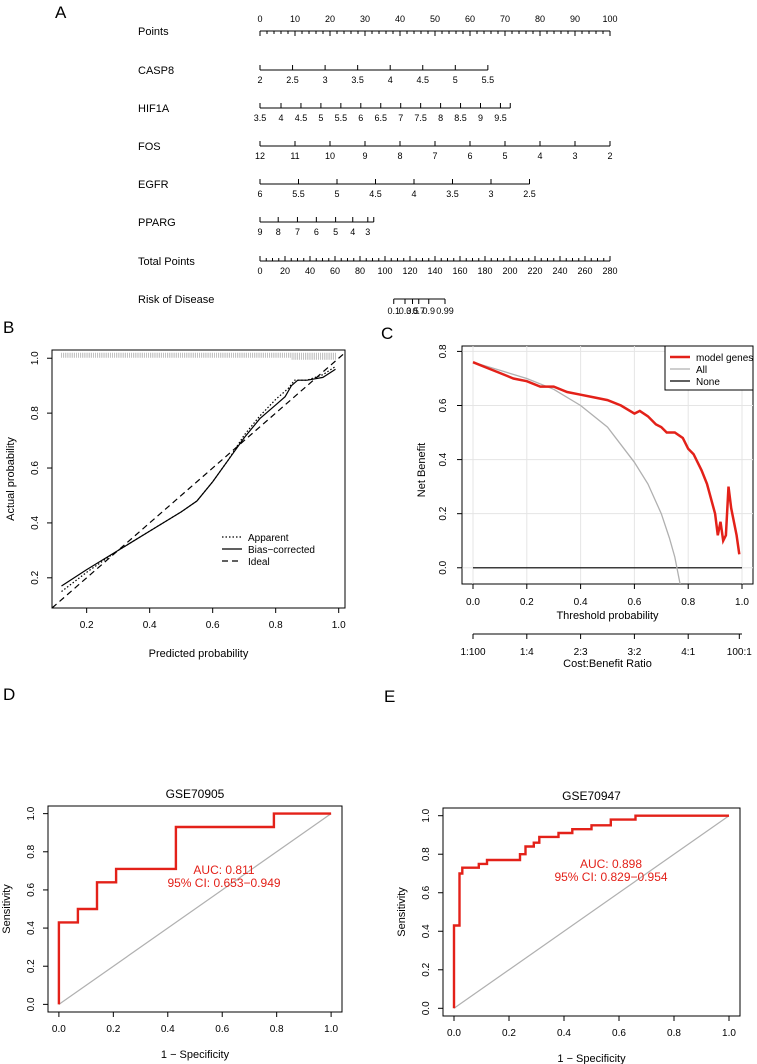 This screenshot has width=757, height=1064. Describe the element at coordinates (609, 19) in the screenshot. I see `points-axis-label: 100` at that location.